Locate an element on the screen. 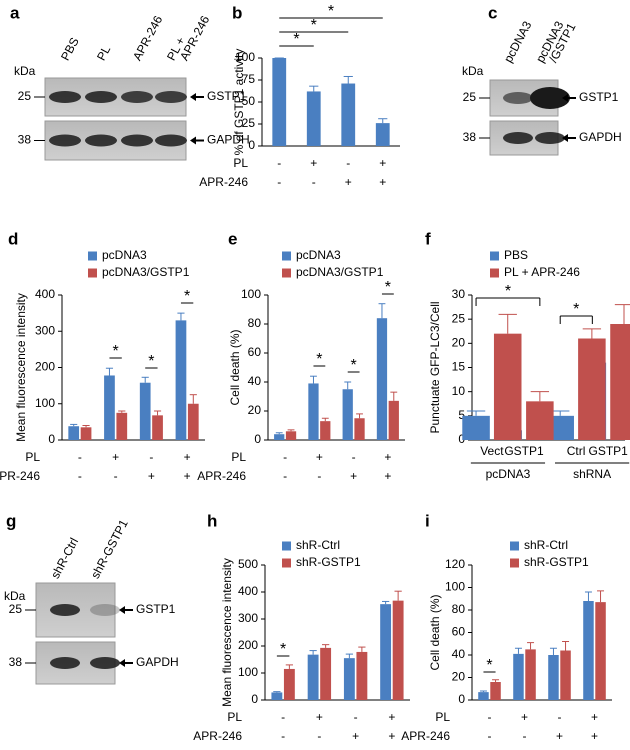 The image size is (630, 750). y-tick-label: 400 is located at coordinates (248, 591).